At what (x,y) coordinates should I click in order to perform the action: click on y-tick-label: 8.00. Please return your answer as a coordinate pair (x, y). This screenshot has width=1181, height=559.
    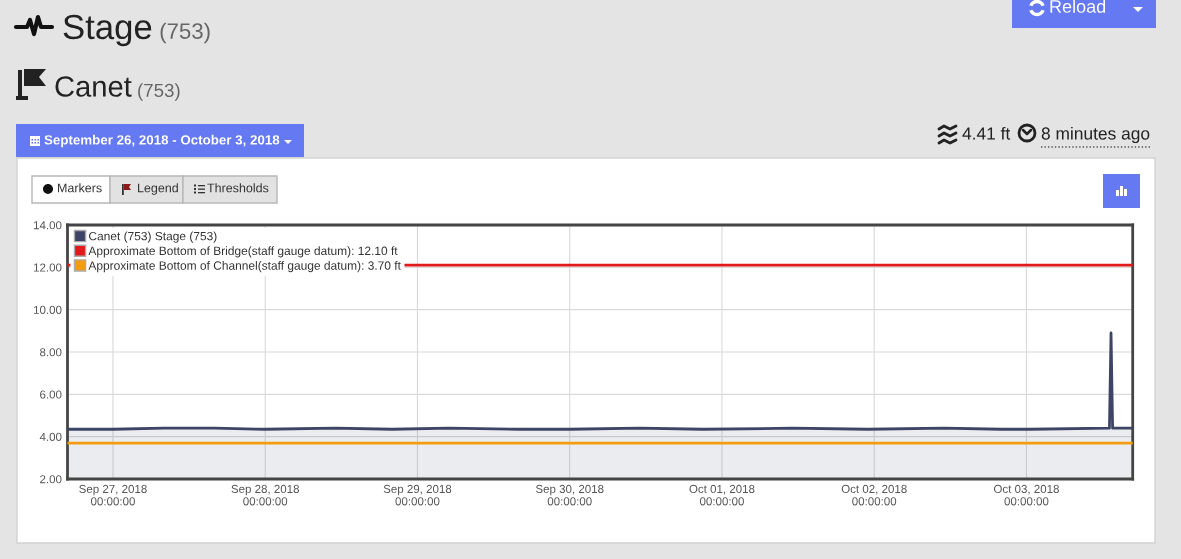
    Looking at the image, I should click on (51, 352).